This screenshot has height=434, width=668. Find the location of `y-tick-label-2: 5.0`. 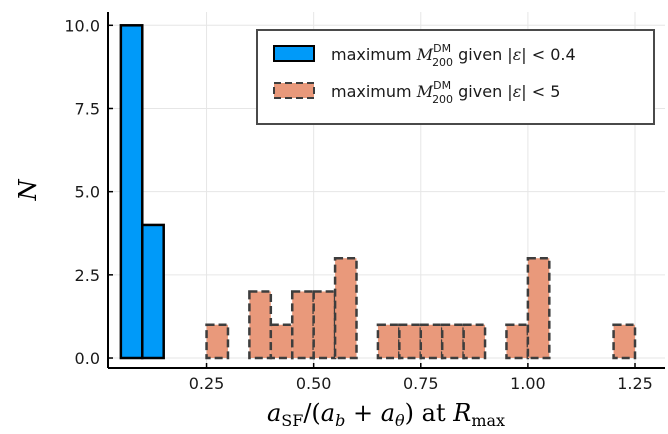

y-tick-label-2: 5.0 is located at coordinates (87, 192).